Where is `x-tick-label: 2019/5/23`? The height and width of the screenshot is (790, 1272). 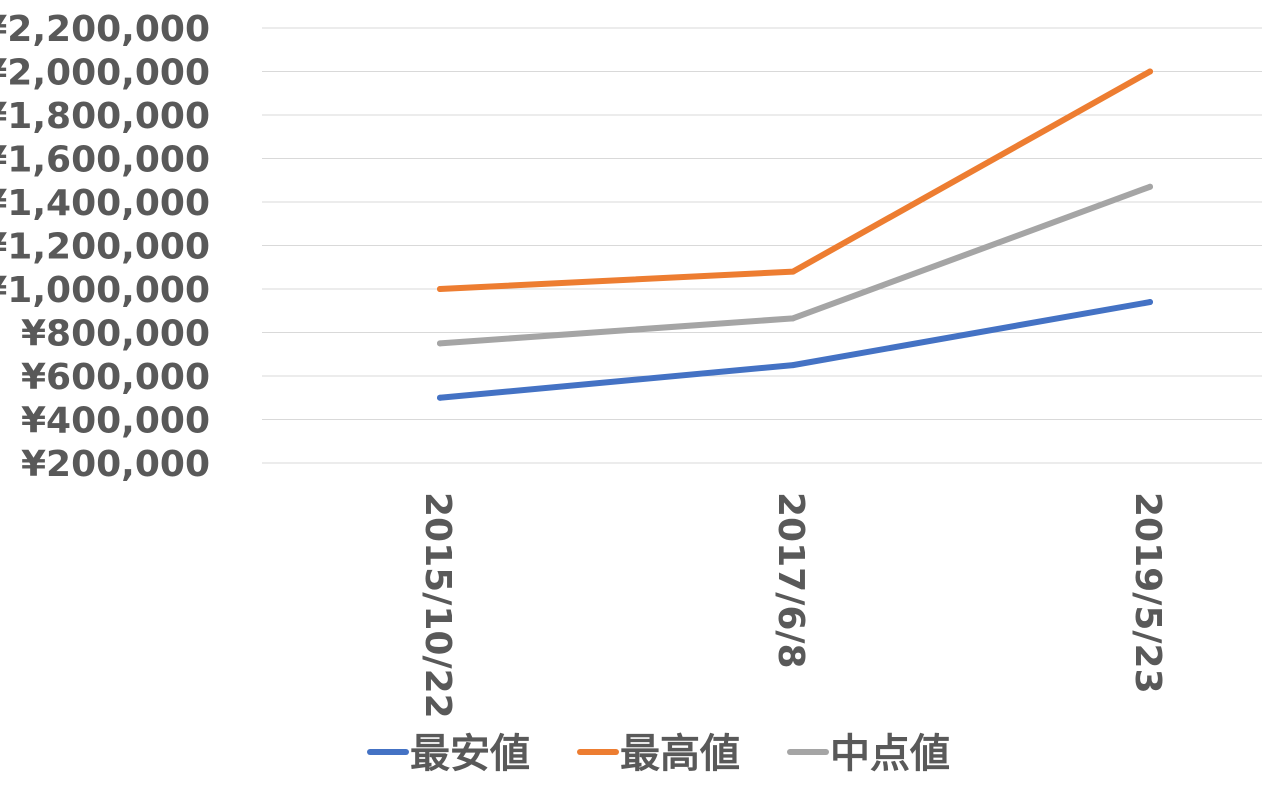
x-tick-label: 2019/5/23 is located at coordinates (1147, 593).